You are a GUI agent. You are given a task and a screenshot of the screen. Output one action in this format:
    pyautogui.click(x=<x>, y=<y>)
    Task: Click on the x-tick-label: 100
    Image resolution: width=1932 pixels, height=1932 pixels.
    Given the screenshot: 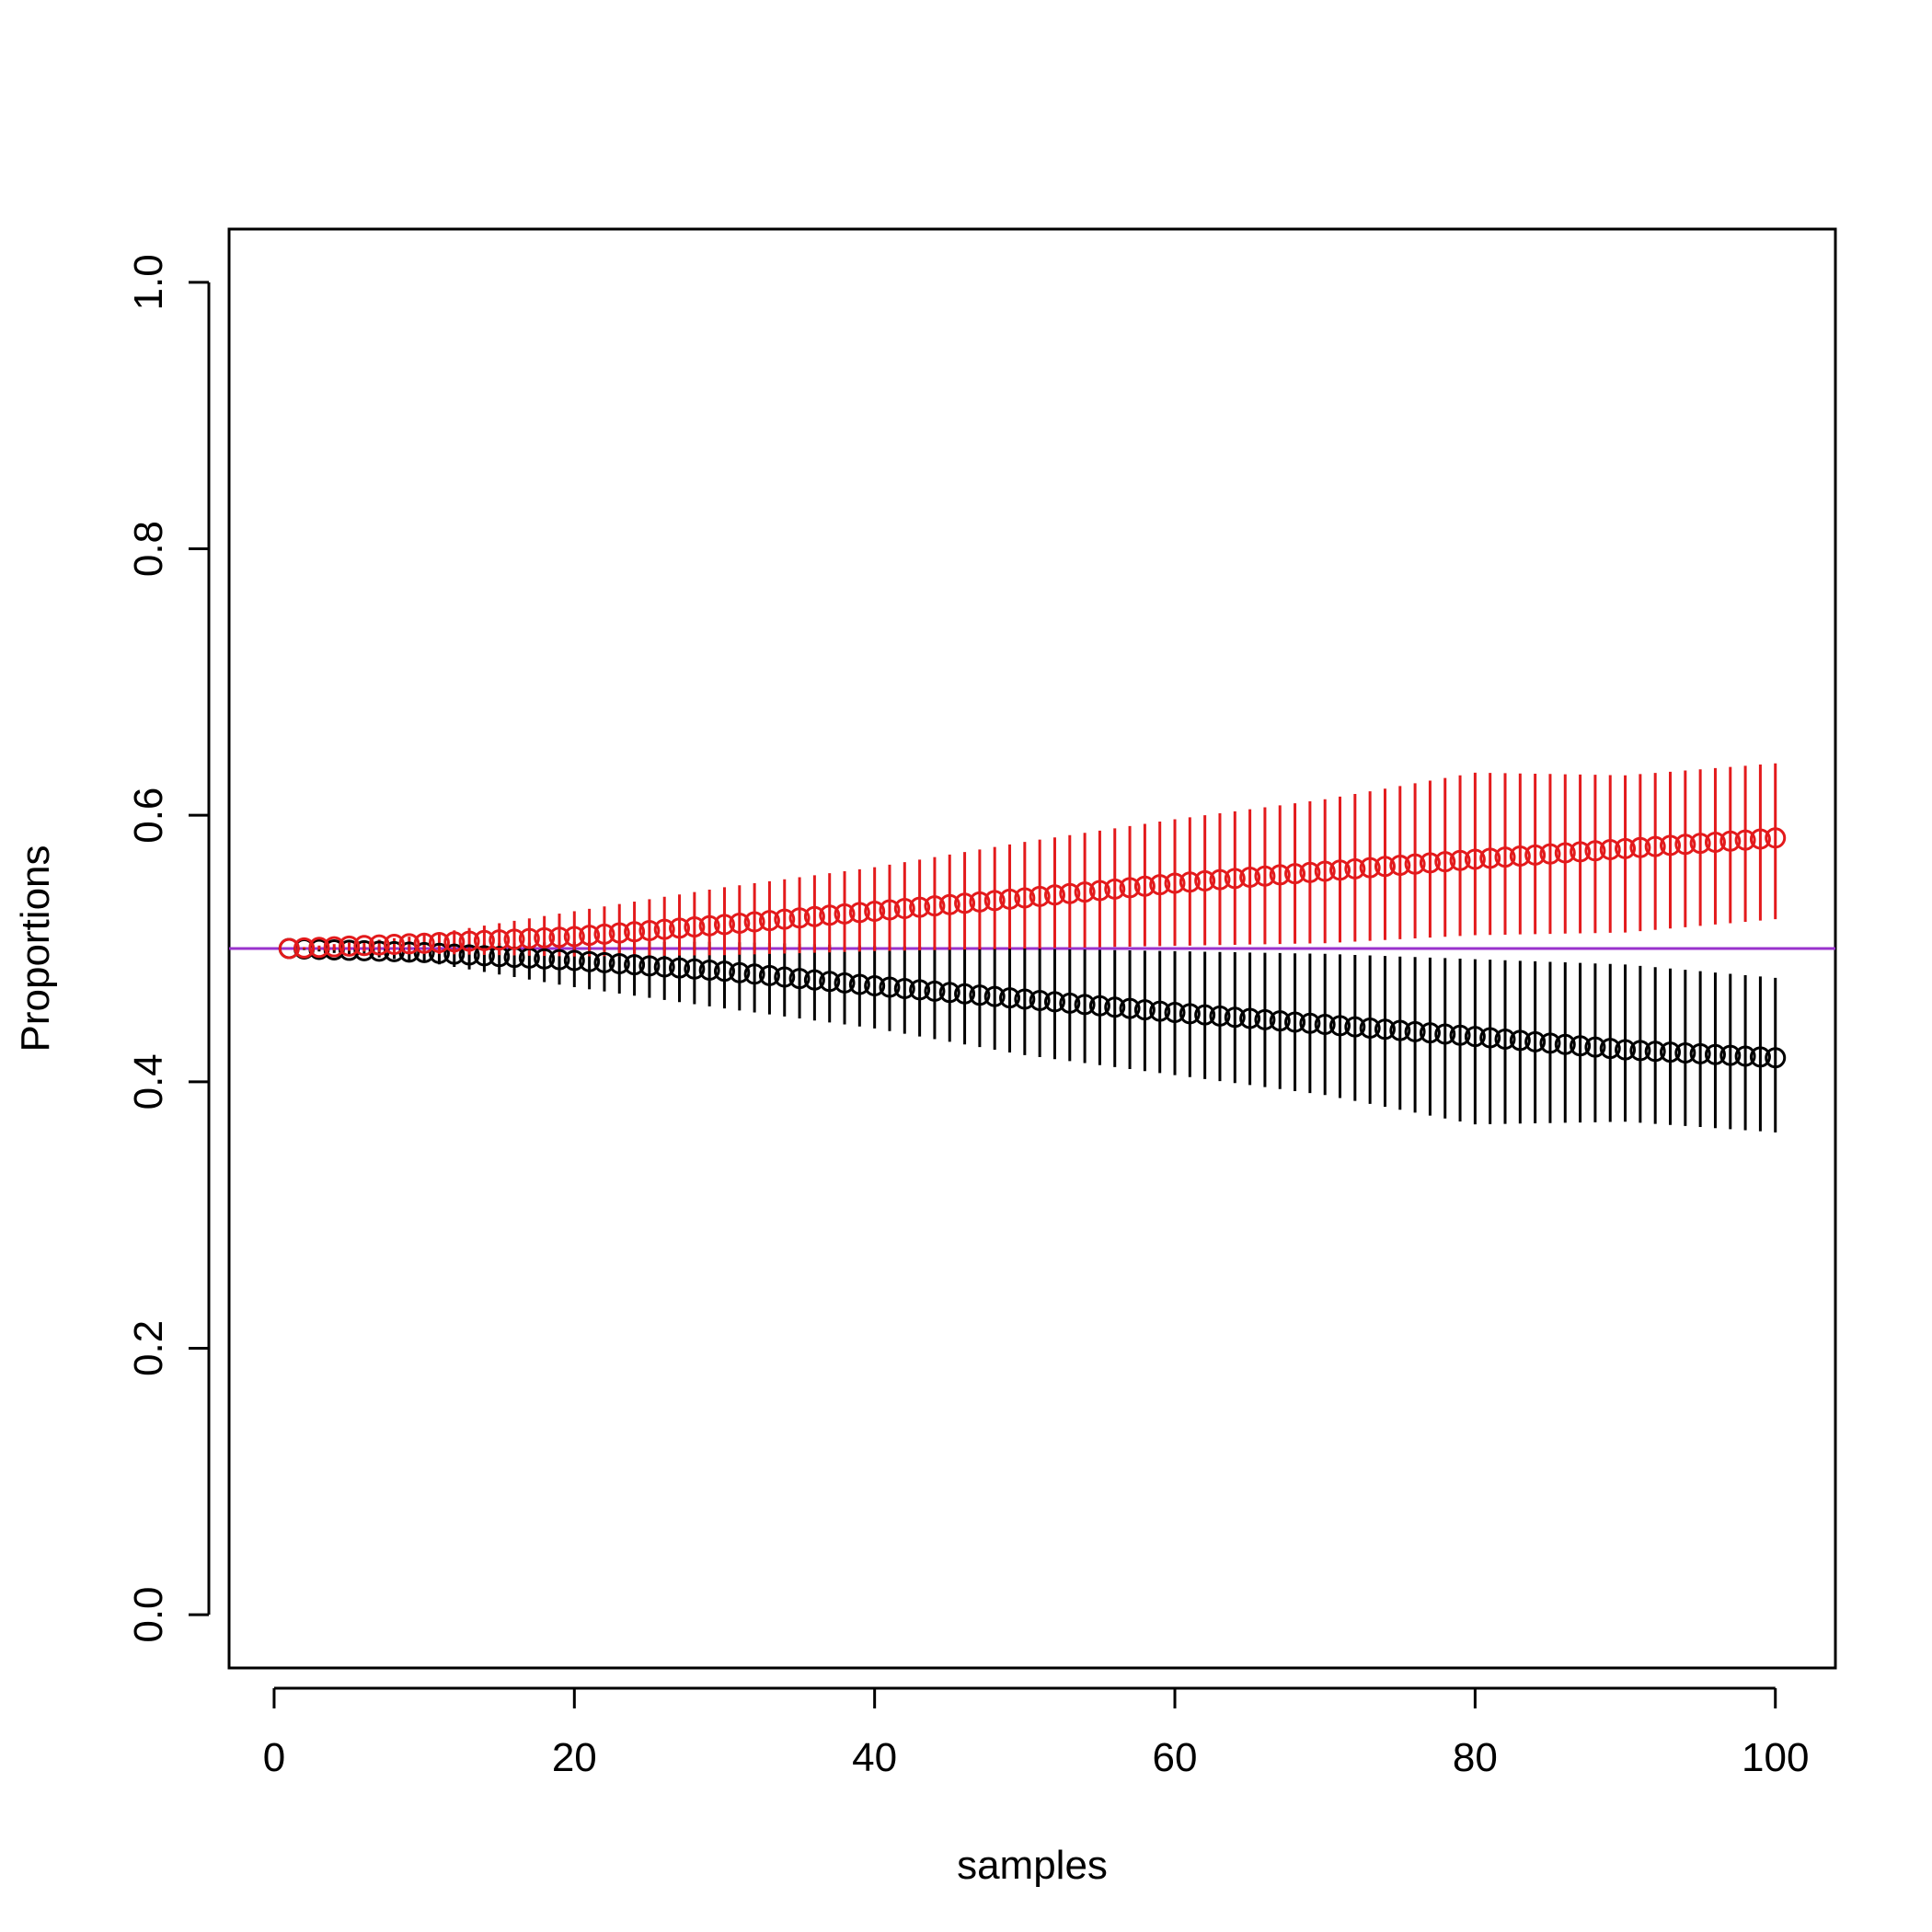 What is the action you would take?
    pyautogui.click(x=1775, y=1757)
    